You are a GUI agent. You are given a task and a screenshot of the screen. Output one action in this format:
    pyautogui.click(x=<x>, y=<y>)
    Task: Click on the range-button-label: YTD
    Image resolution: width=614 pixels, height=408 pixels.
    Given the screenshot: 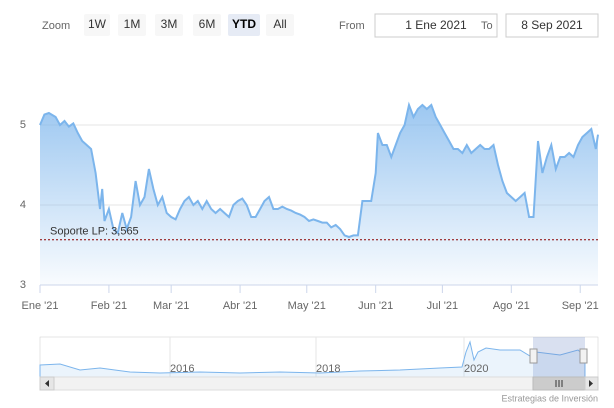 What is the action you would take?
    pyautogui.click(x=244, y=24)
    